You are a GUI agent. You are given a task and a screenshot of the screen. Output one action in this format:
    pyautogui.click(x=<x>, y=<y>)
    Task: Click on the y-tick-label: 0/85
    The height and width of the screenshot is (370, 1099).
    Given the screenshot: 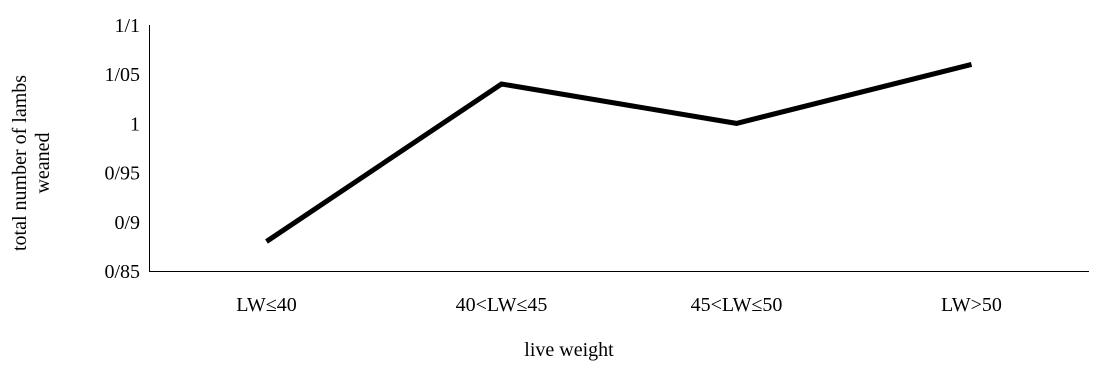 What is the action you would take?
    pyautogui.click(x=122, y=272)
    